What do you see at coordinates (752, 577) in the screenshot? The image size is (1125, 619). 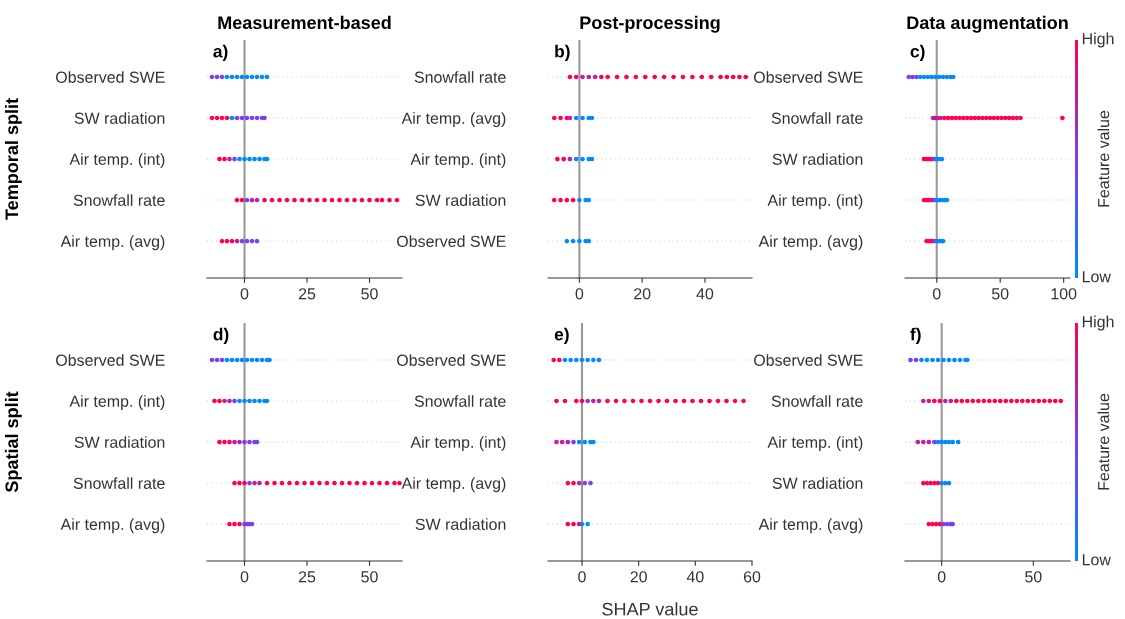 I see `x-tick-label: 60` at bounding box center [752, 577].